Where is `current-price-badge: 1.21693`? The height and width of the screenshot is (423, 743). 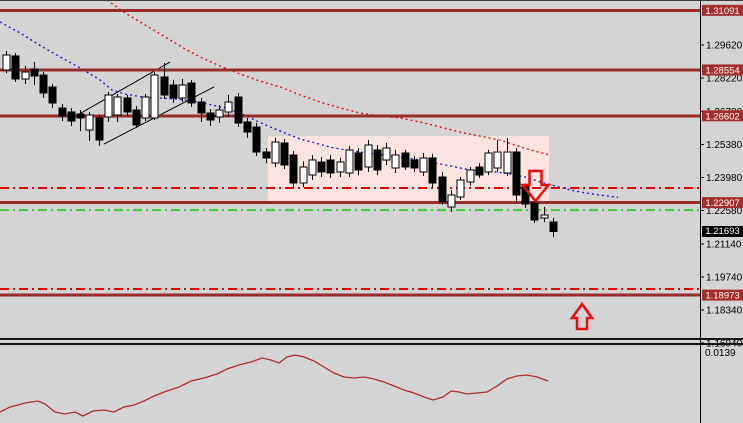
current-price-badge: 1.21693 is located at coordinates (722, 231).